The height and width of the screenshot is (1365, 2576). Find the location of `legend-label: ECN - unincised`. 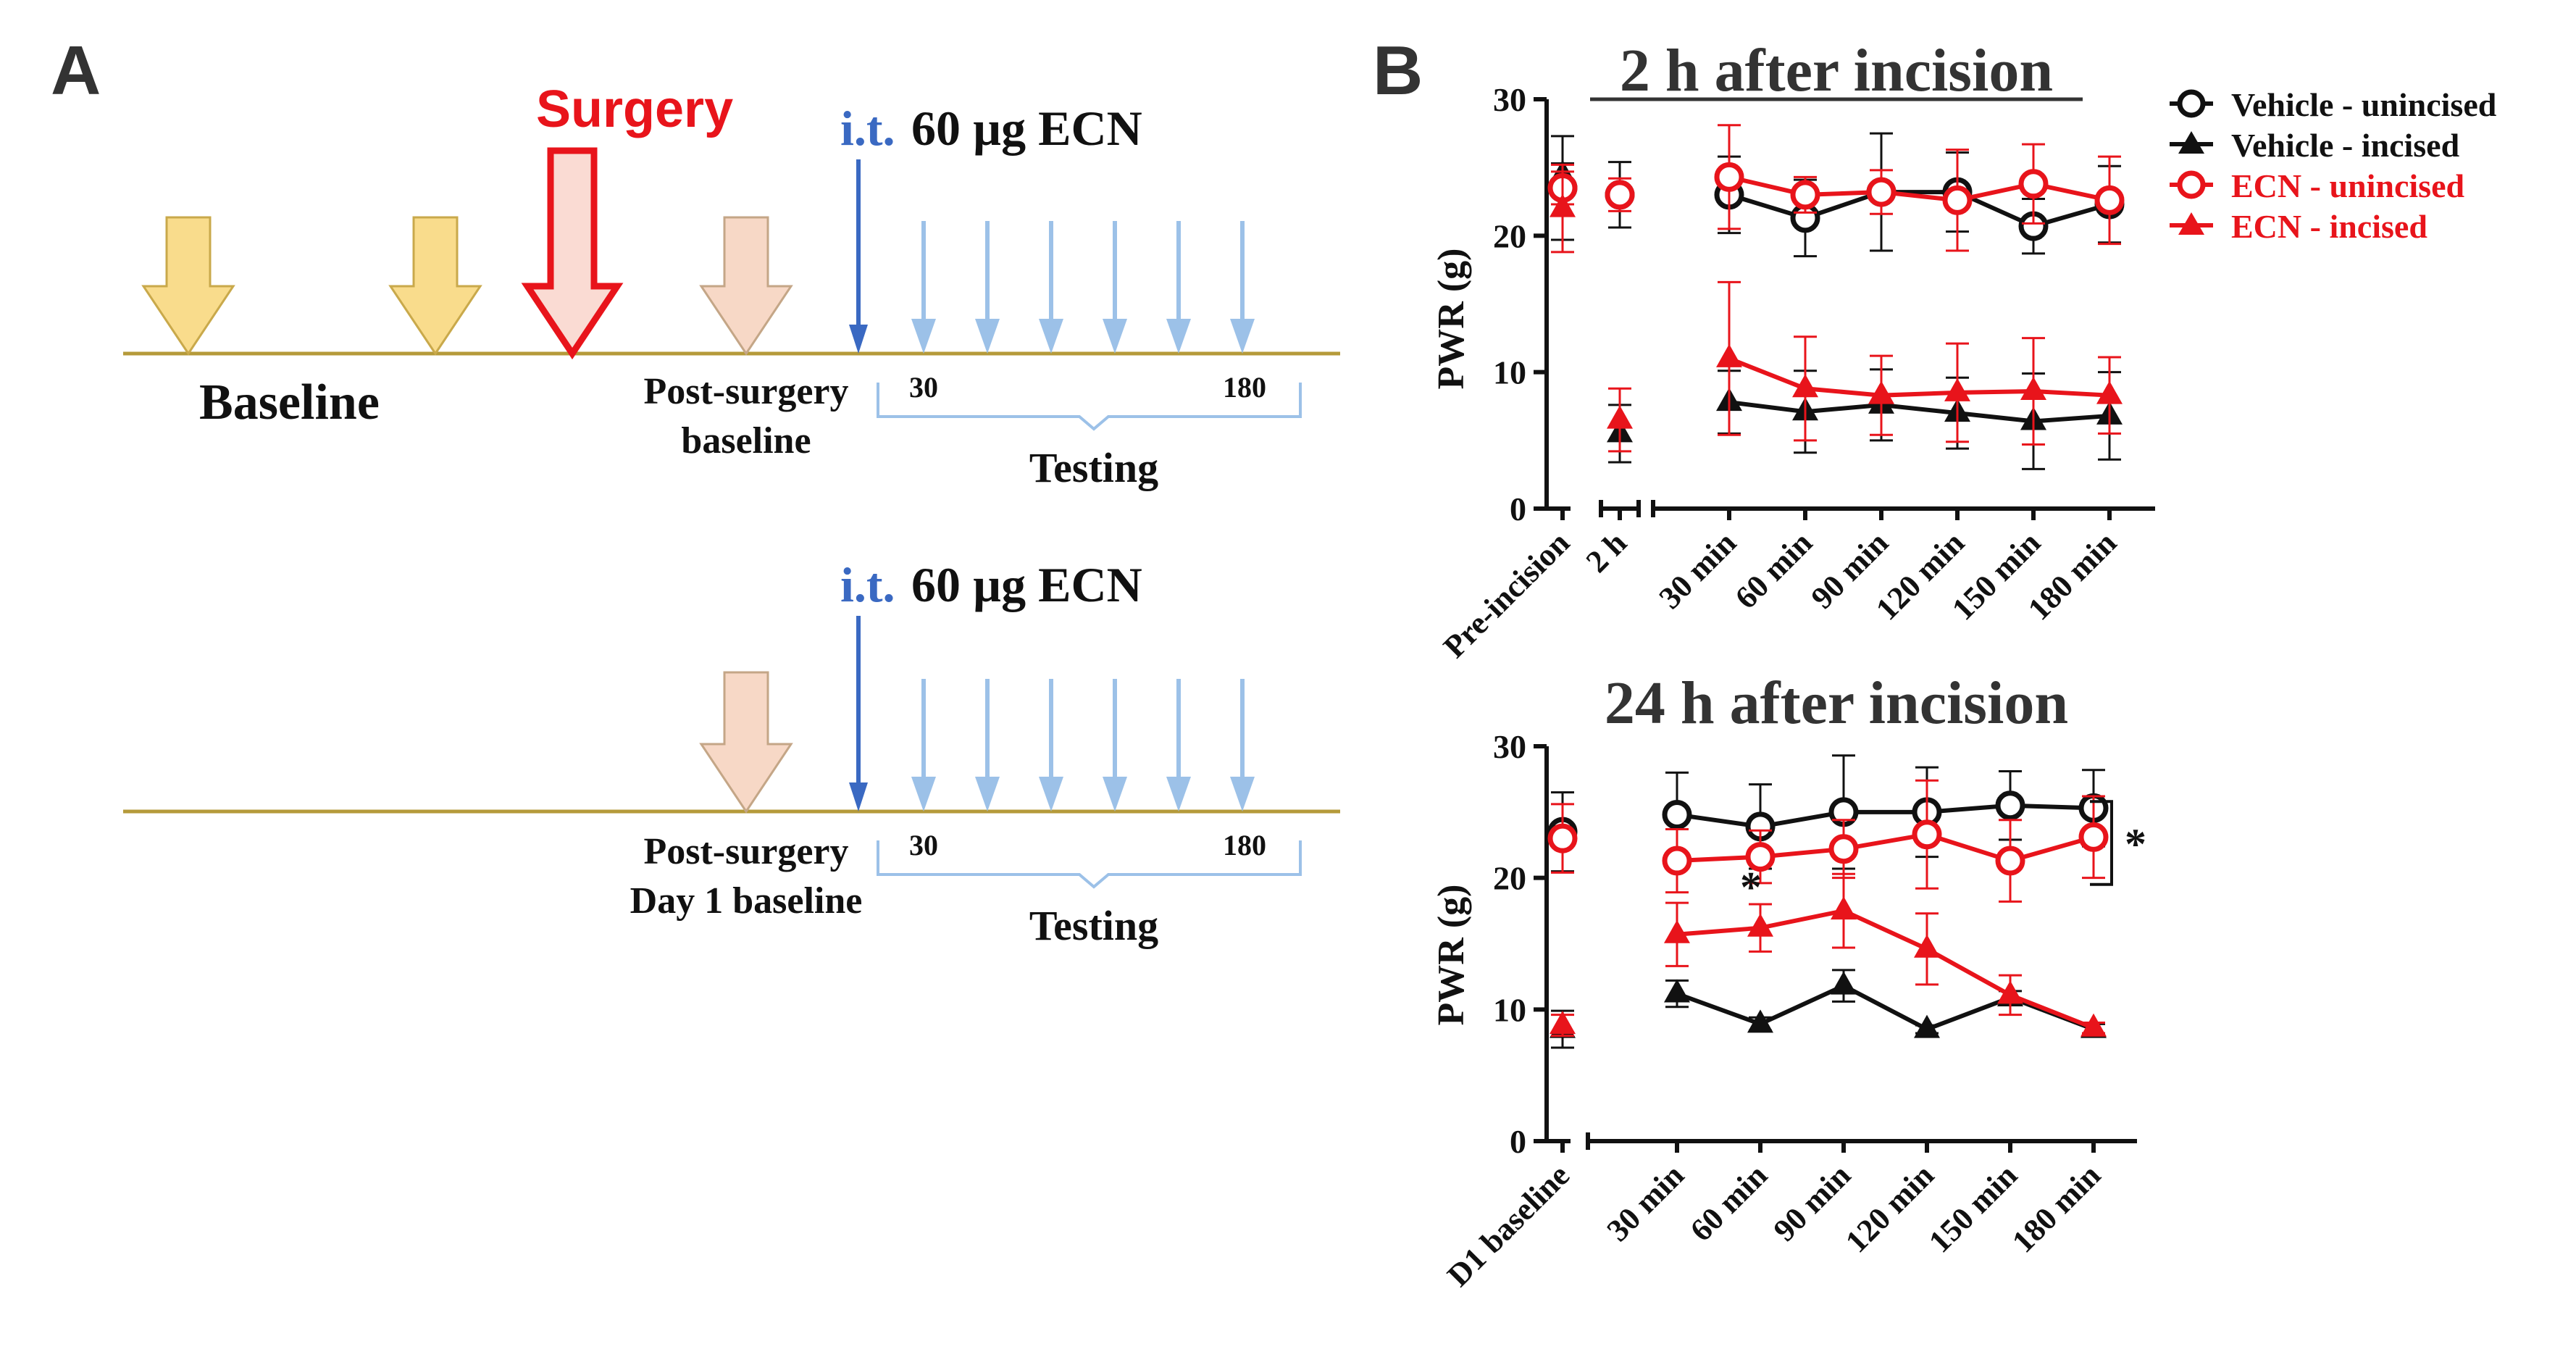

legend-label: ECN - unincised is located at coordinates (2347, 185).